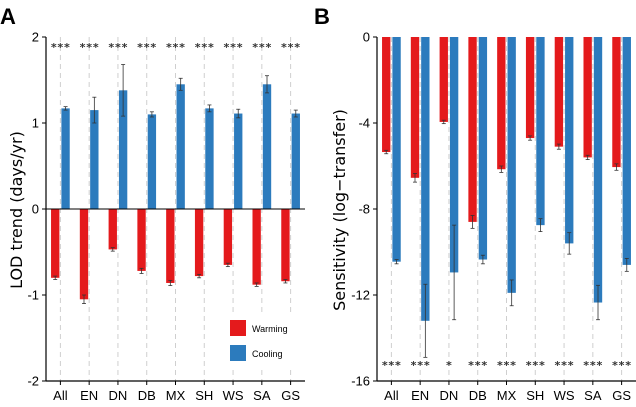 Image resolution: width=636 pixels, height=407 pixels. Describe the element at coordinates (262, 342) in the screenshot. I see `legend: Warming Cooling` at that location.